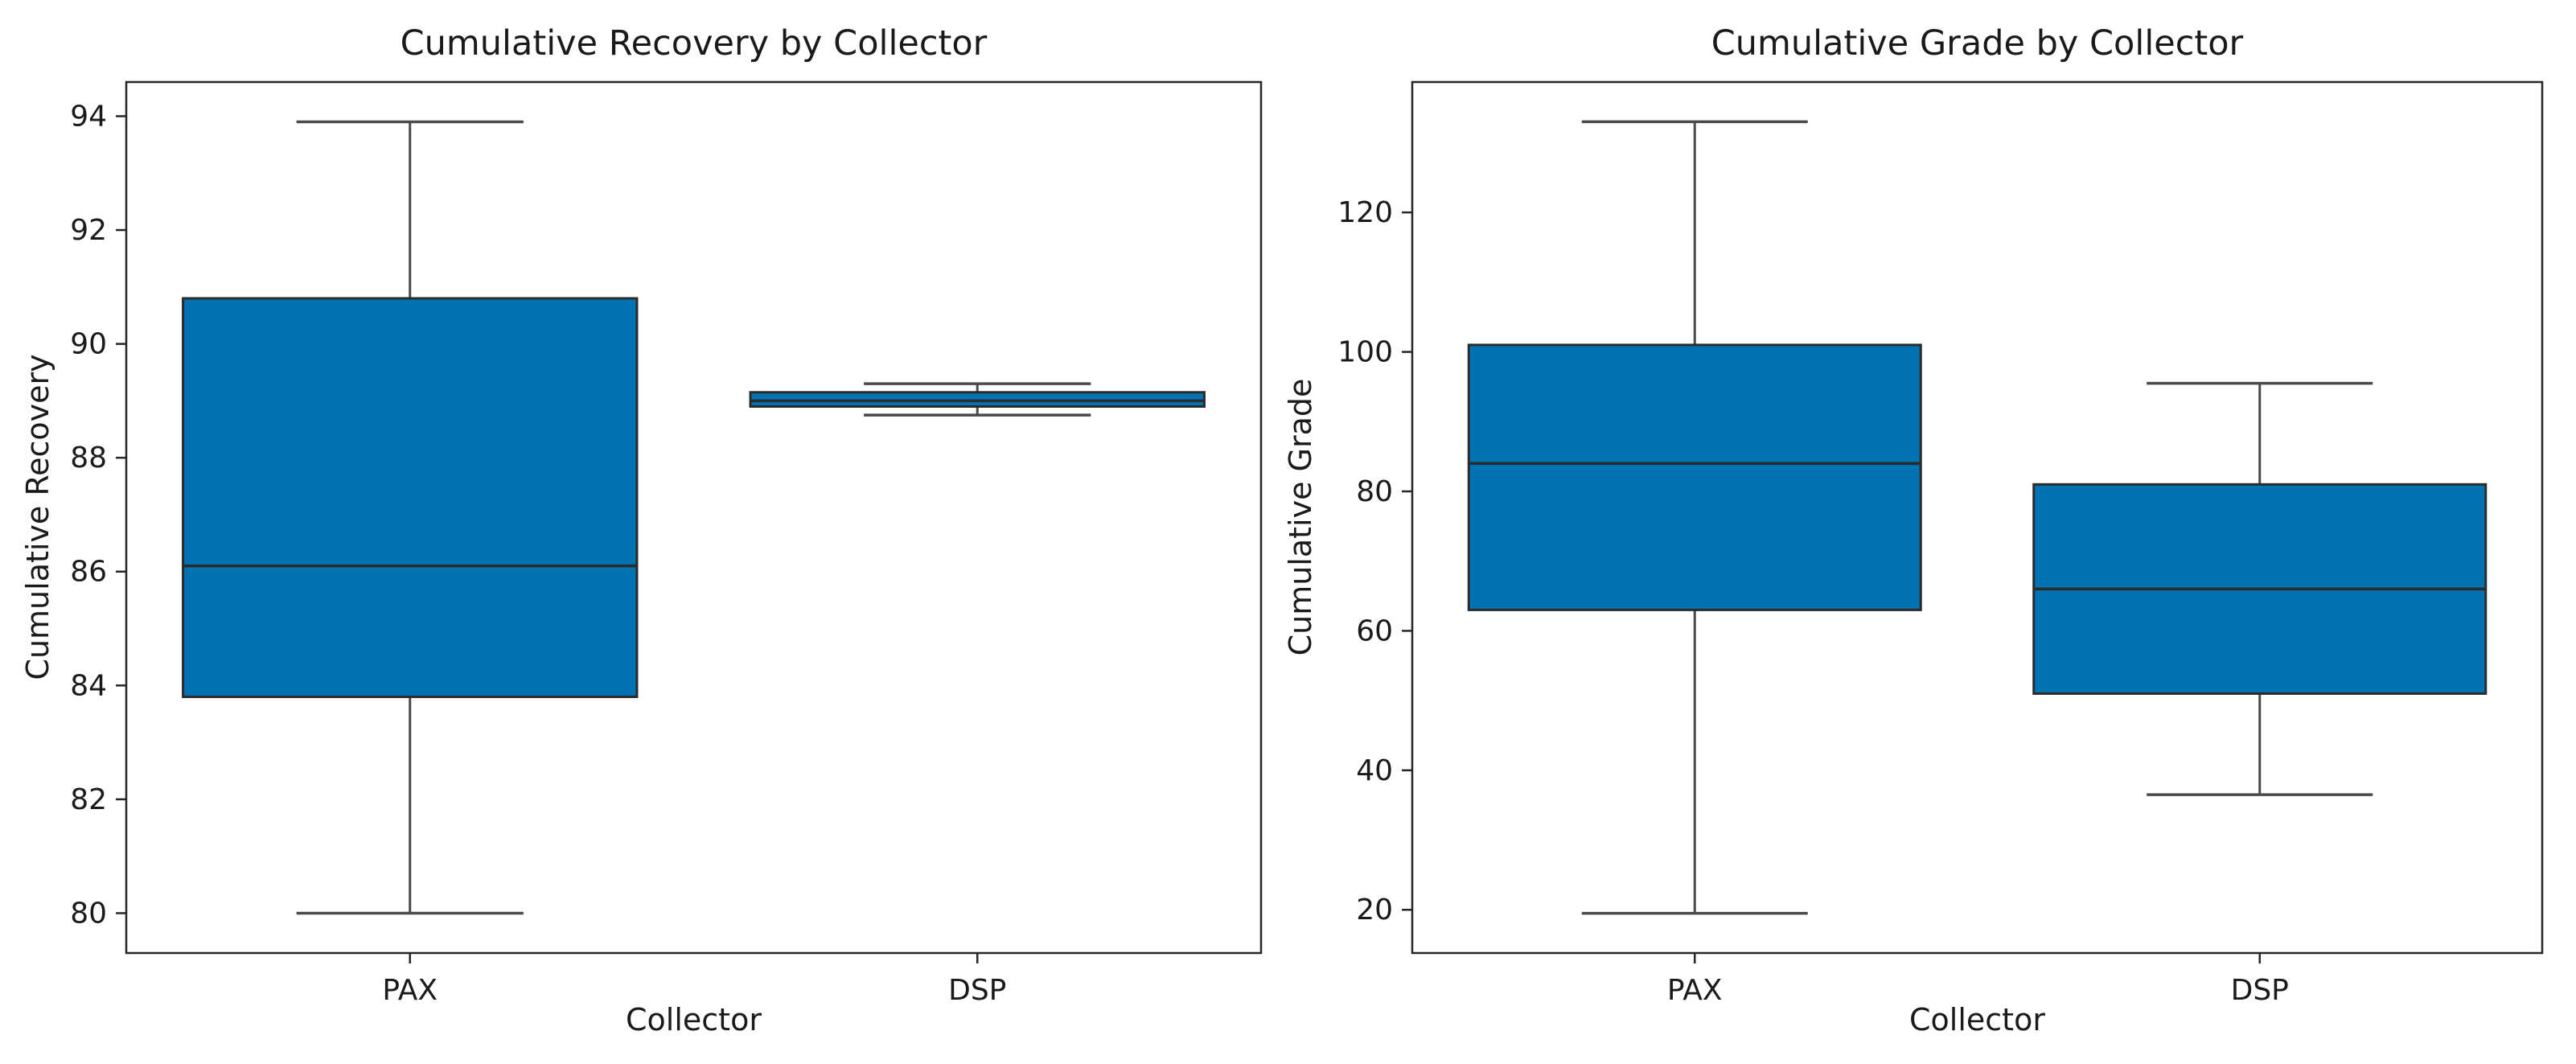 Image resolution: width=2576 pixels, height=1064 pixels. What do you see at coordinates (1374, 491) in the screenshot?
I see `right-y-tick-label: 80` at bounding box center [1374, 491].